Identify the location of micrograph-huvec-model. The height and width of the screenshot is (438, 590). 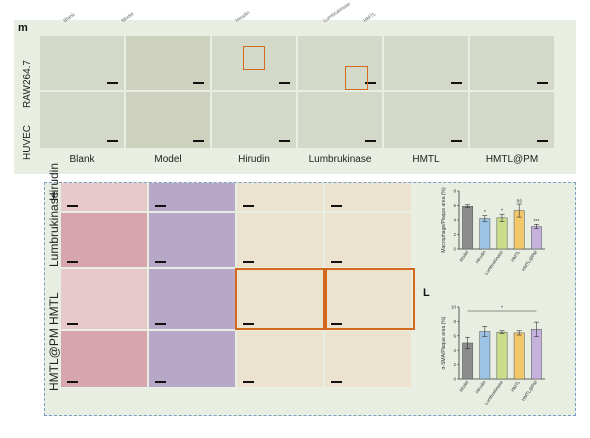
(168, 120).